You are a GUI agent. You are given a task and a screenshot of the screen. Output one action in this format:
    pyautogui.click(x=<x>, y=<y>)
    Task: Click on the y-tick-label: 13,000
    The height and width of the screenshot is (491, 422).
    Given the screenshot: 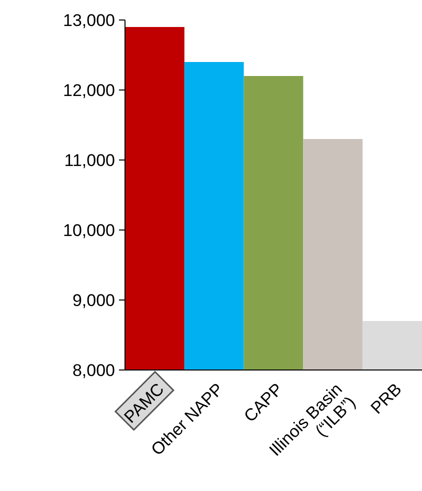 What is the action you would take?
    pyautogui.click(x=89, y=20)
    